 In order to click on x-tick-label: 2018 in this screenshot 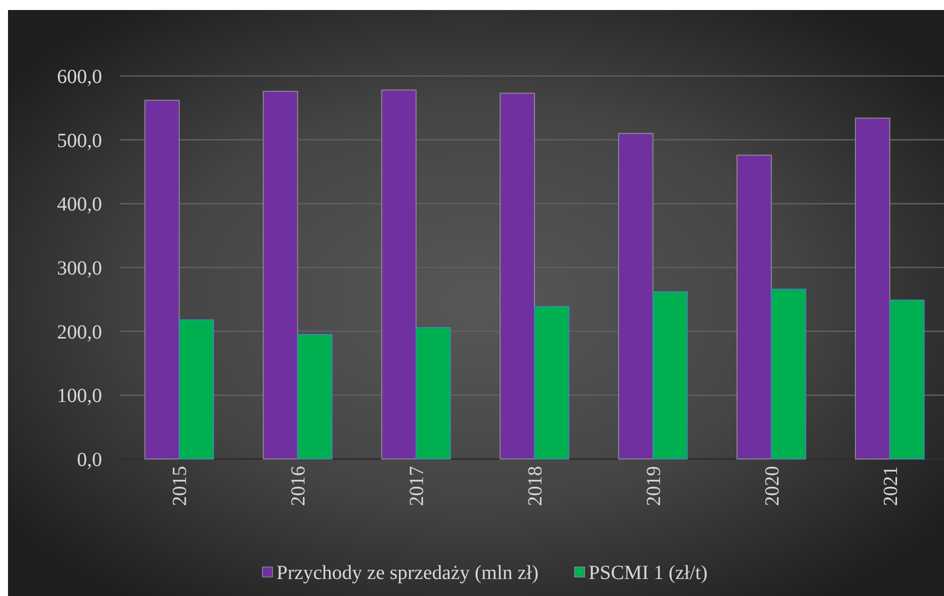, I will do `click(535, 486)`.